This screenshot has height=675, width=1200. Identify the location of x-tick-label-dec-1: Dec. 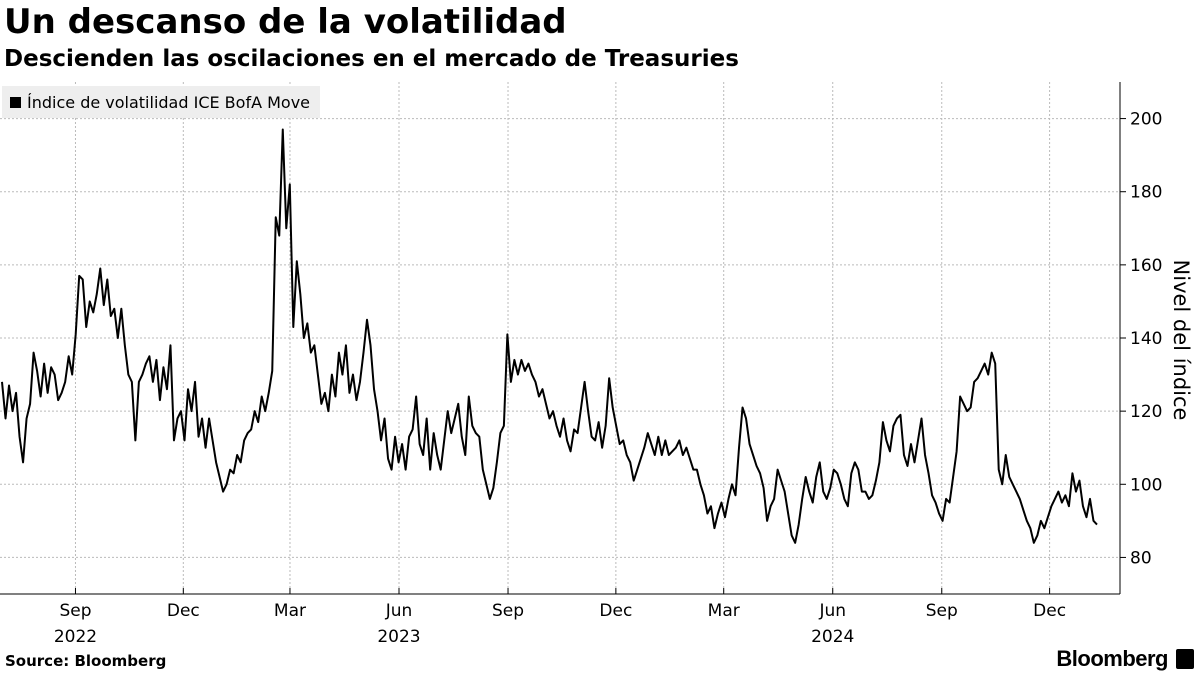
(183, 611).